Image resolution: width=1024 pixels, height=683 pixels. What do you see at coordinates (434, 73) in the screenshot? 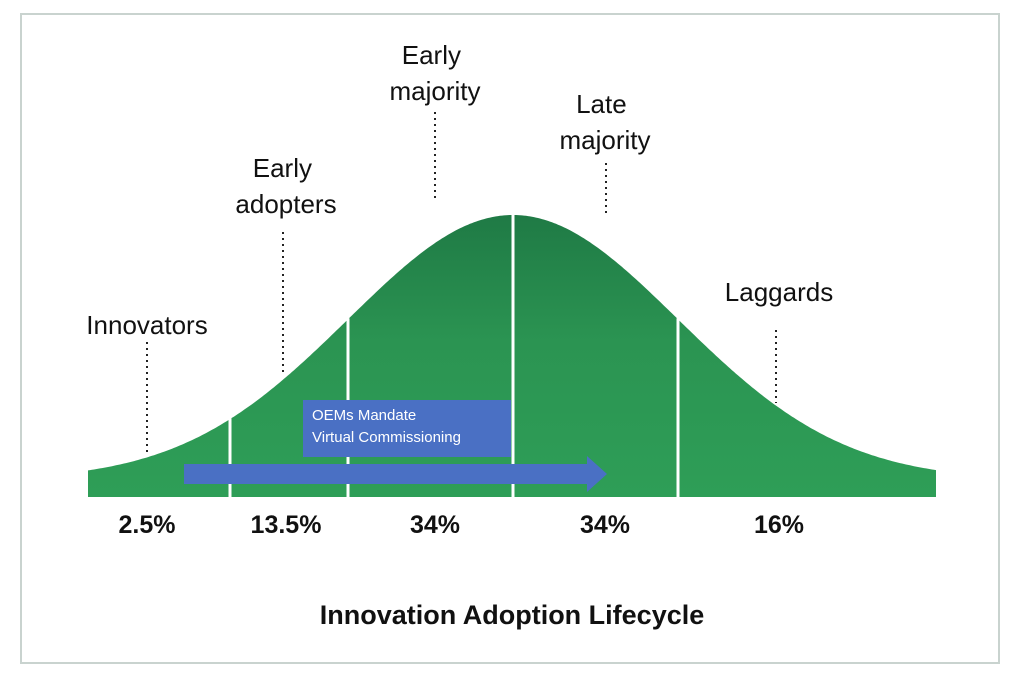
I see `segment-label-early-majority: Early majority` at bounding box center [434, 73].